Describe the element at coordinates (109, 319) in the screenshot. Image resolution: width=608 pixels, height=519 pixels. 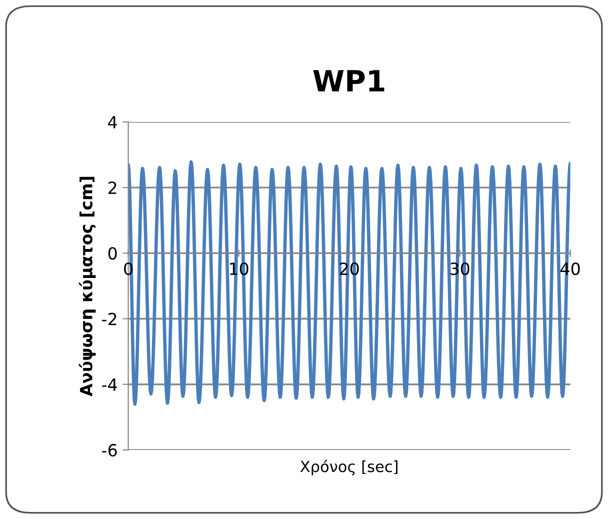
I see `y-tick-label: -2` at that location.